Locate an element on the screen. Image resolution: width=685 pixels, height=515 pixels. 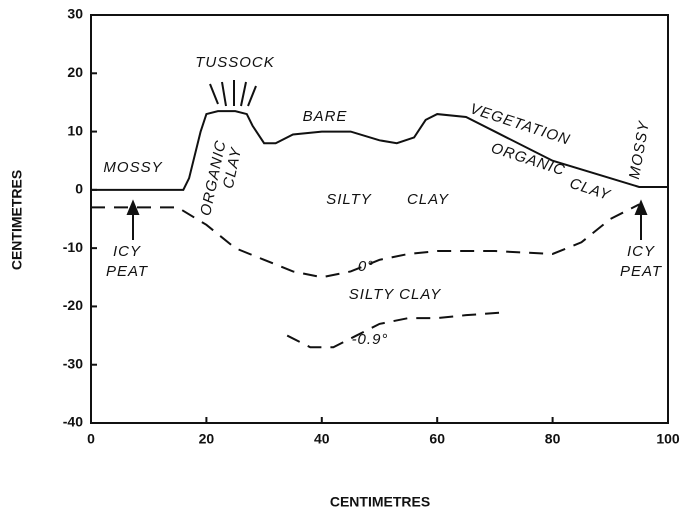
y-tick-label: 0 is located at coordinates (79, 189).